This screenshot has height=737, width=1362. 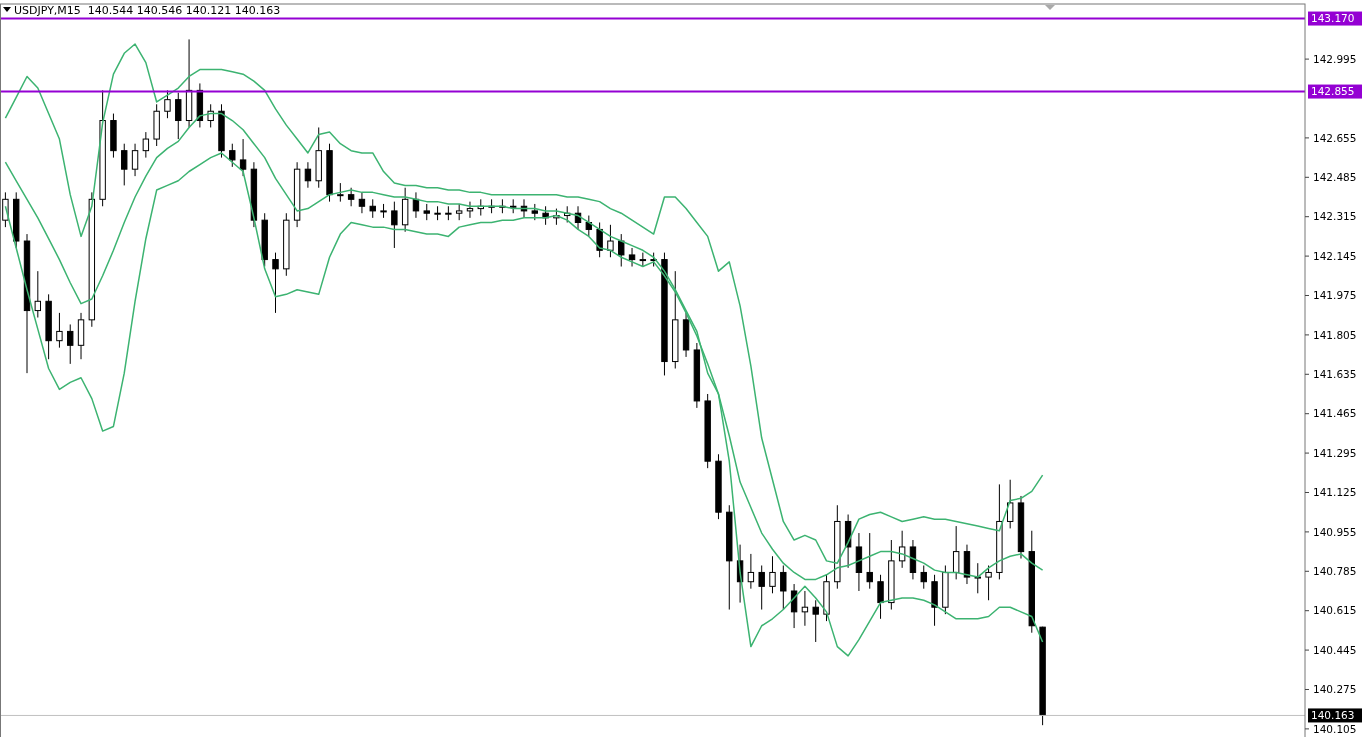 What do you see at coordinates (1335, 334) in the screenshot?
I see `y-tick-label: 141.805` at bounding box center [1335, 334].